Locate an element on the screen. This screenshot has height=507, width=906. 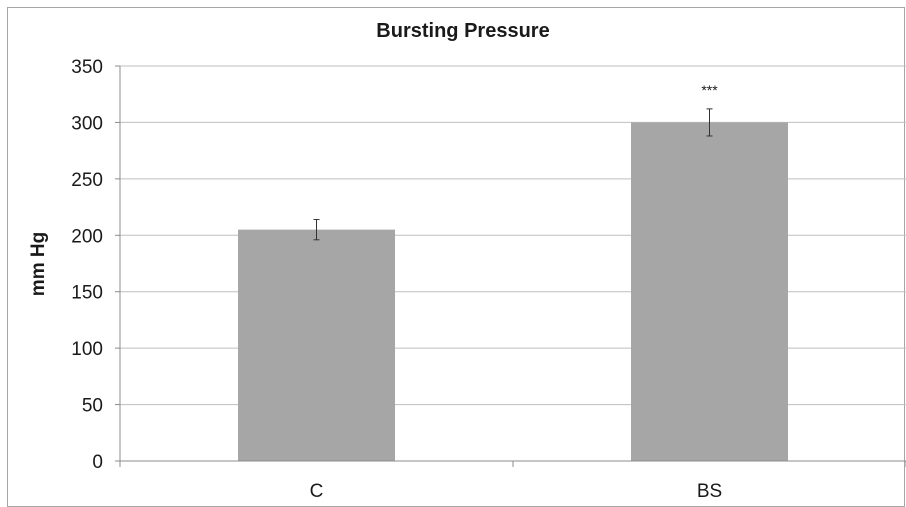
y-tick-label: 50 is located at coordinates (92, 406).